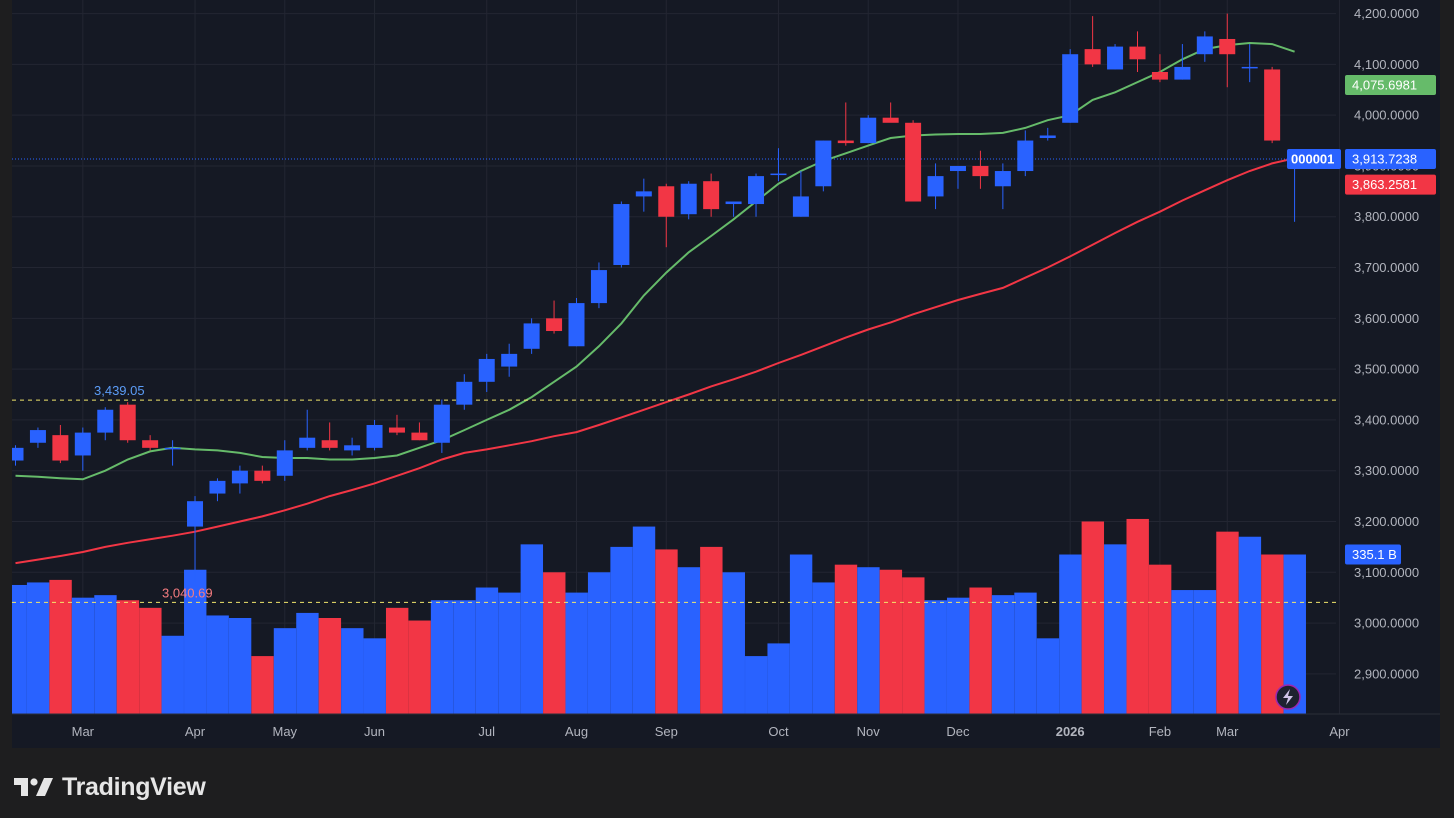 This screenshot has height=818, width=1454. Describe the element at coordinates (1314, 158) in the screenshot. I see `countdown-tag: 000001` at that location.